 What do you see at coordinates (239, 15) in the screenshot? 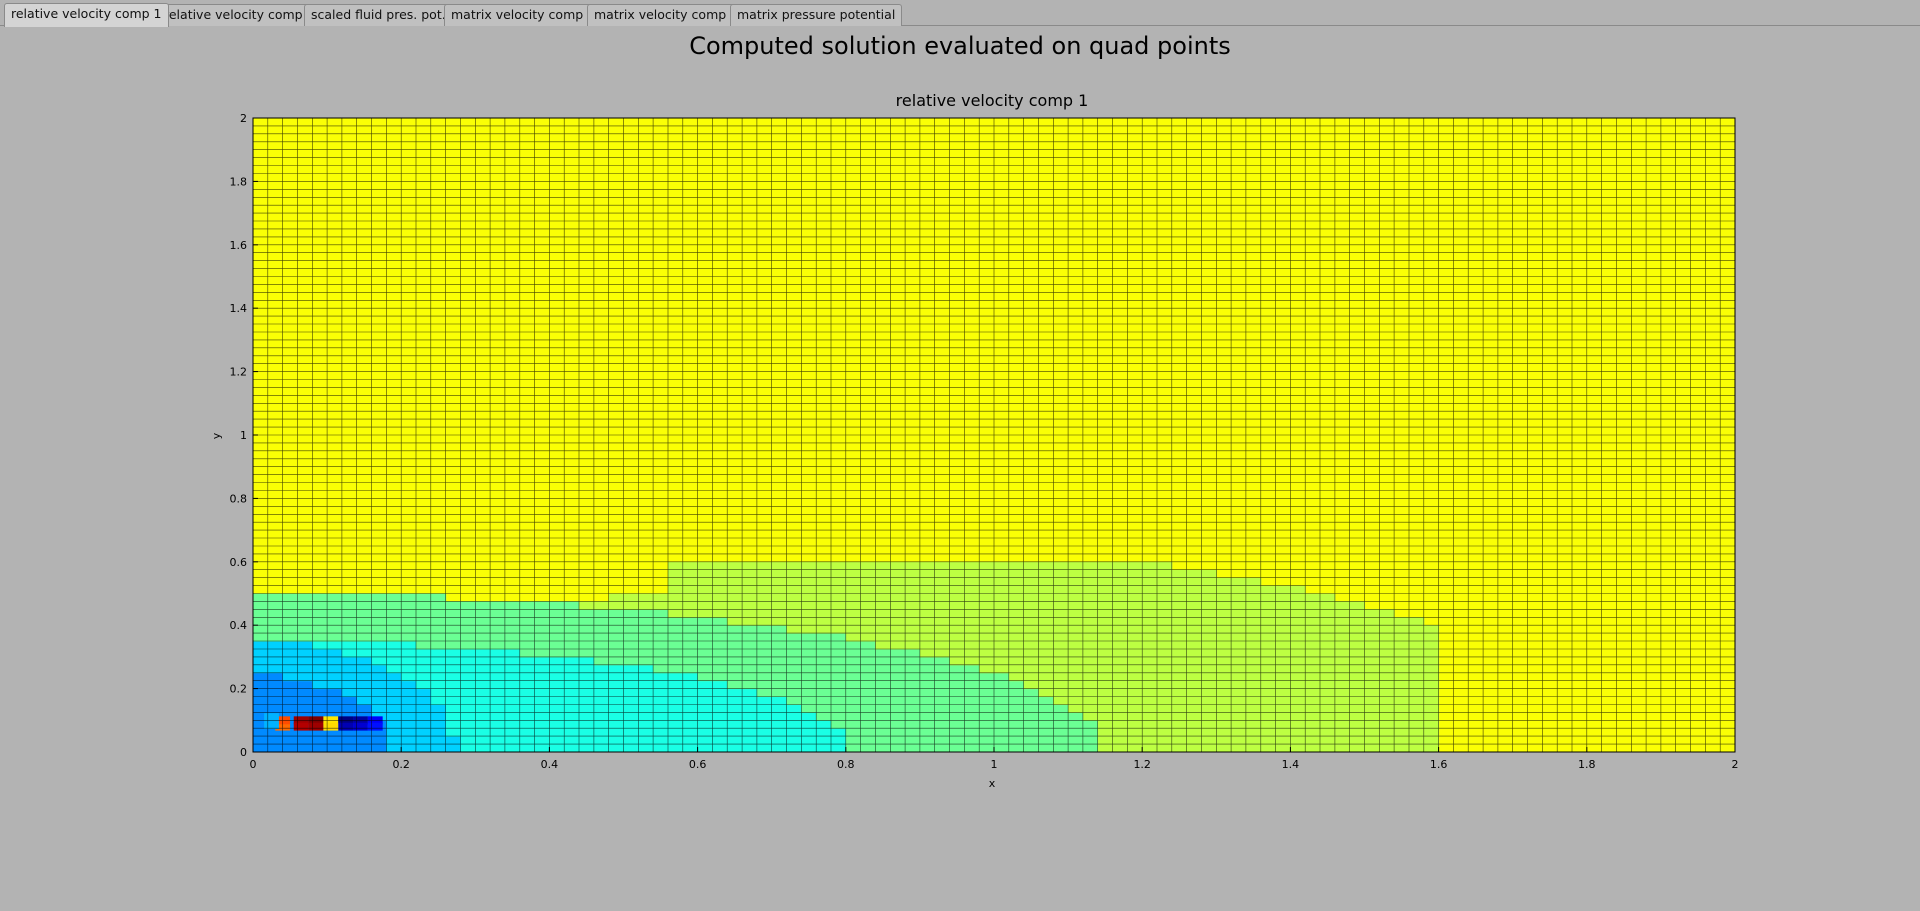
I see `tab-relative-velocity-comp-2: relative velocity comp 2` at bounding box center [239, 15].